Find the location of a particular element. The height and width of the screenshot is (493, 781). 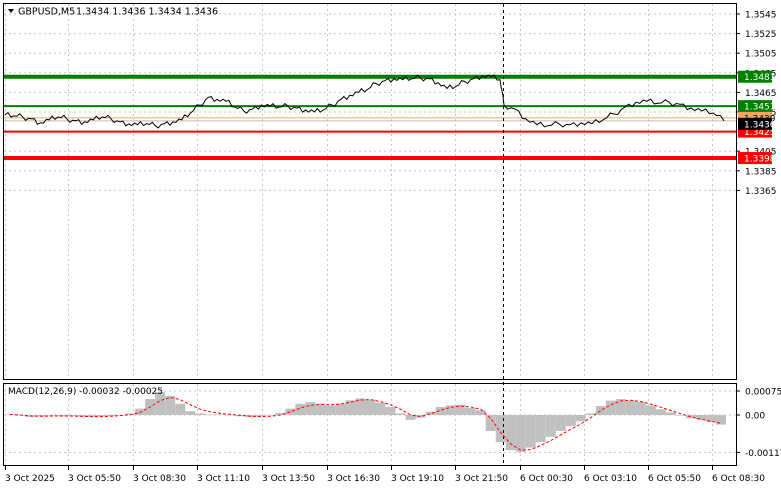

macd-tick-label: 0.00075 is located at coordinates (763, 393).